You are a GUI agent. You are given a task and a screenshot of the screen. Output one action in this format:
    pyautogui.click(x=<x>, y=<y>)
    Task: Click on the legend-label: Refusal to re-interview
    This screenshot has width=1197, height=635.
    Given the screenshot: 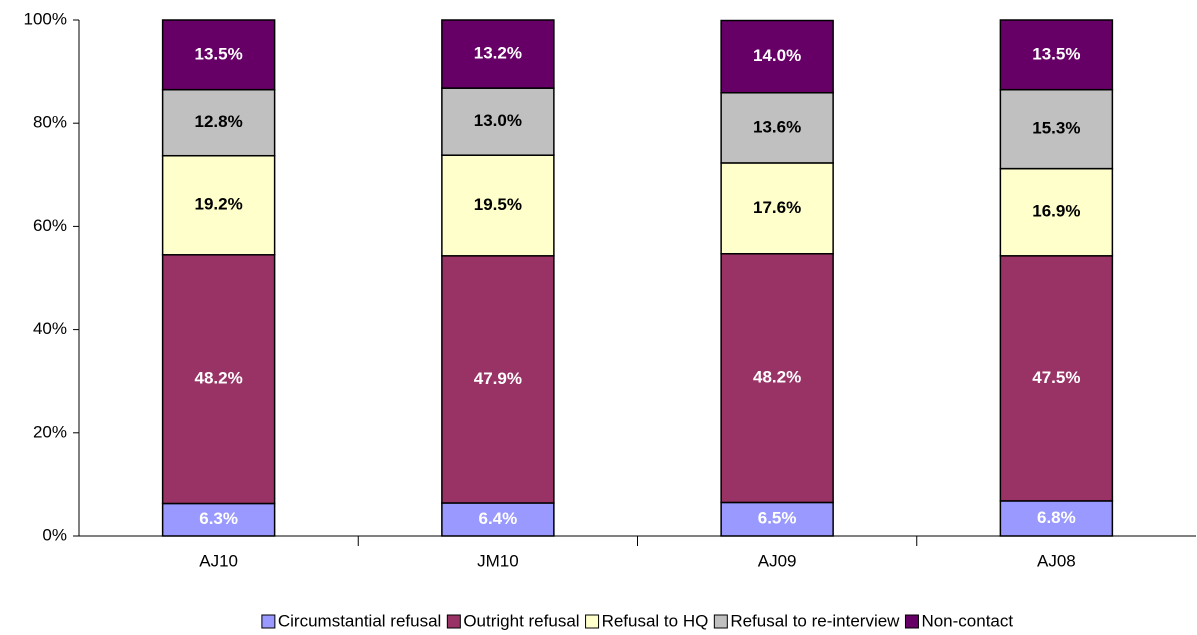 What is the action you would take?
    pyautogui.click(x=815, y=620)
    